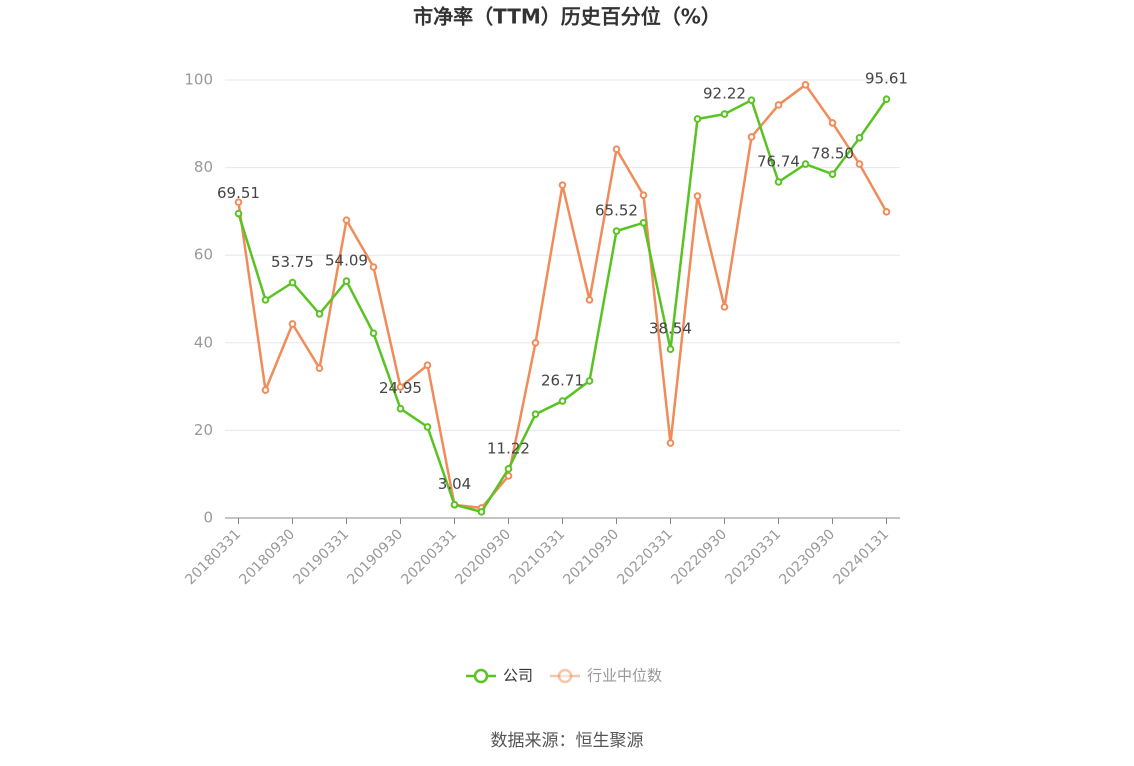 This screenshot has height=766, width=1134. Describe the element at coordinates (238, 193) in the screenshot. I see `data-label: 69.51` at that location.